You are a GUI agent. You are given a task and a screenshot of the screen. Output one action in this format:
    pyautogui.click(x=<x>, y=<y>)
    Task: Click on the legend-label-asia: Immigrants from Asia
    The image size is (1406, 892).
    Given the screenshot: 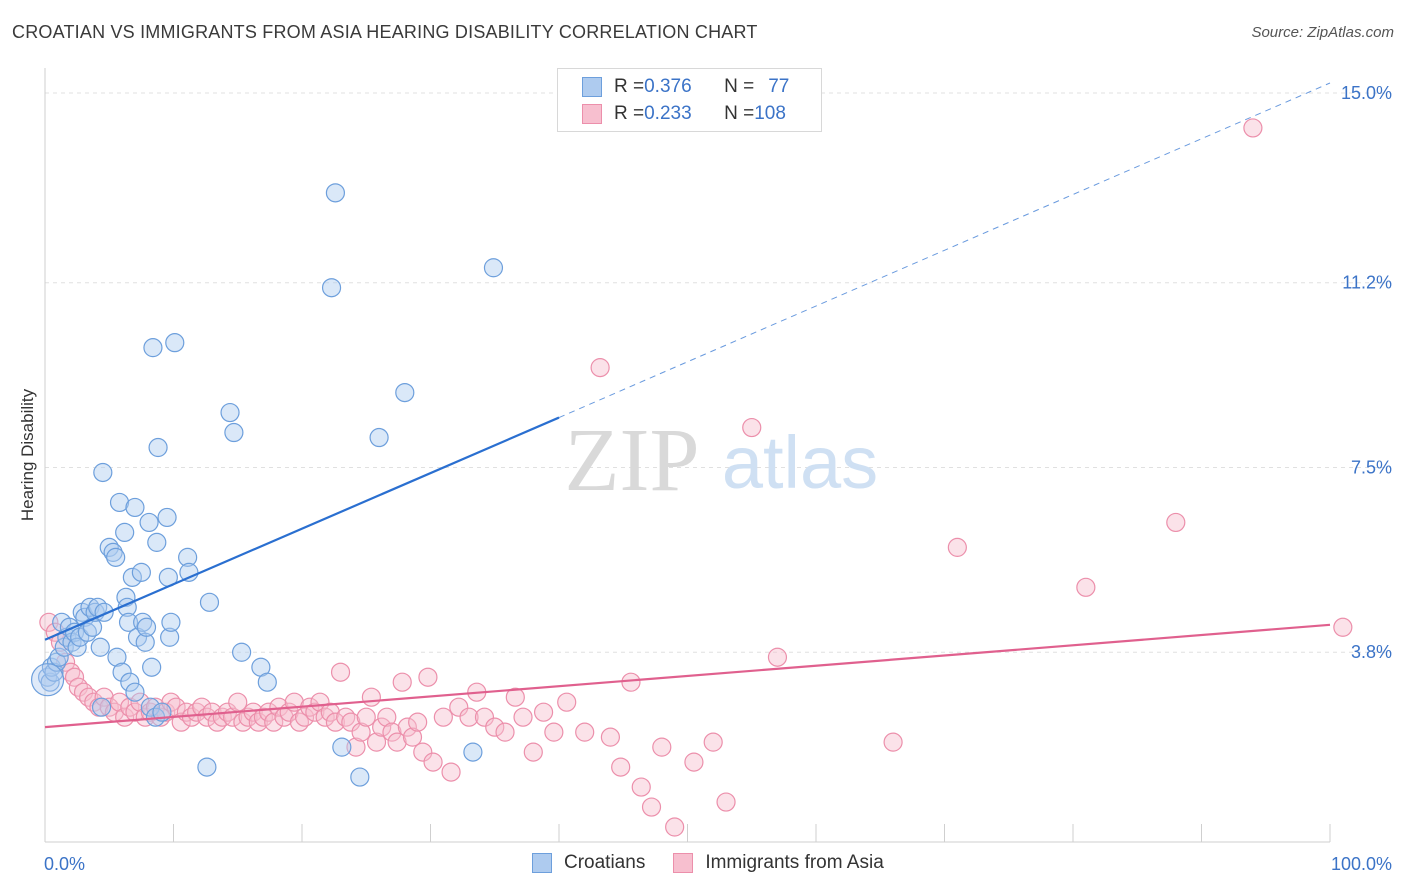 What is the action you would take?
    pyautogui.click(x=794, y=862)
    